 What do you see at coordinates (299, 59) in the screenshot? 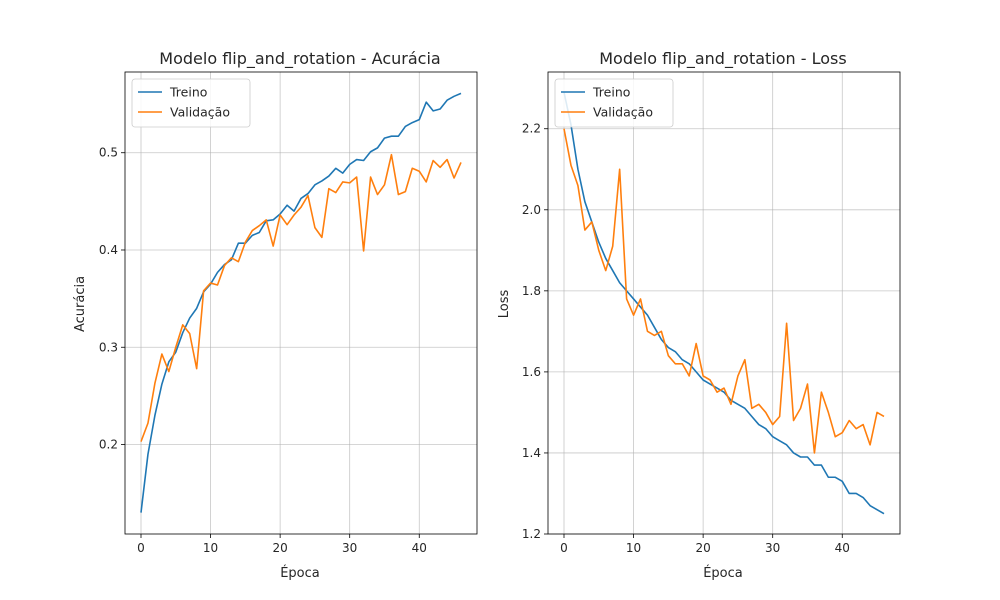
I see `chart-title: Modelo flip_and_rotation - Acurácia` at bounding box center [299, 59].